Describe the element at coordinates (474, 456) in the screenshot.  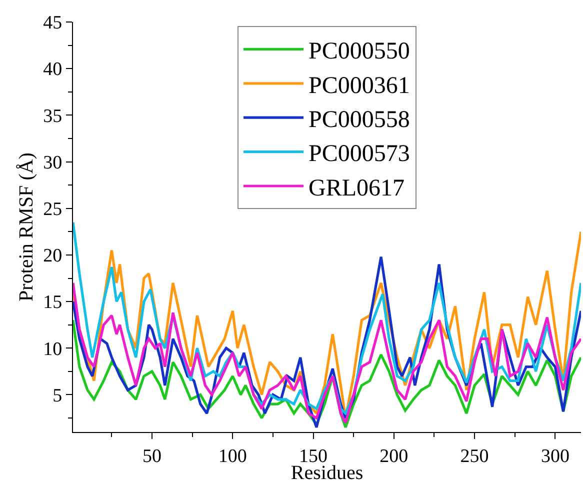
I see `x-tick-label: 250` at that location.